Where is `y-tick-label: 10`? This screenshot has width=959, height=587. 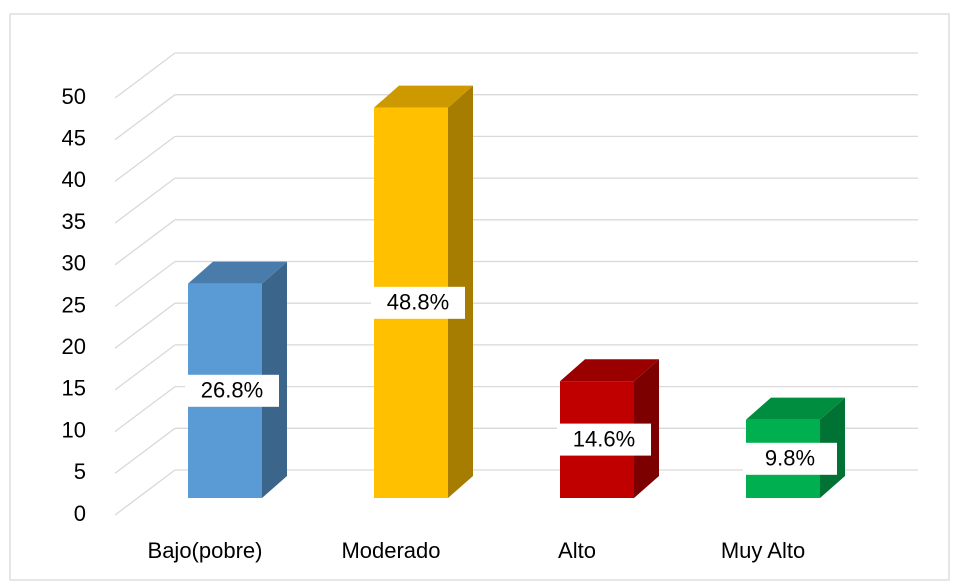 y-tick-label: 10 is located at coordinates (74, 429).